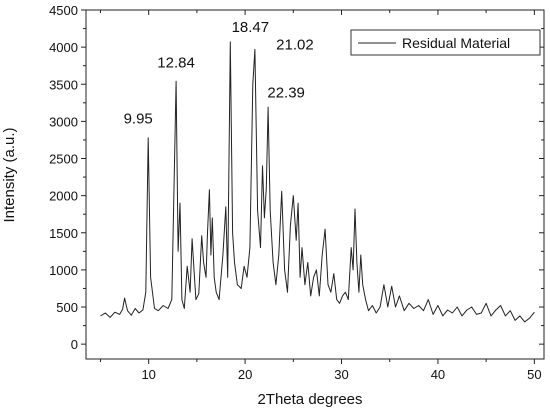 This screenshot has width=550, height=414. I want to click on x-tick-label: 20, so click(245, 374).